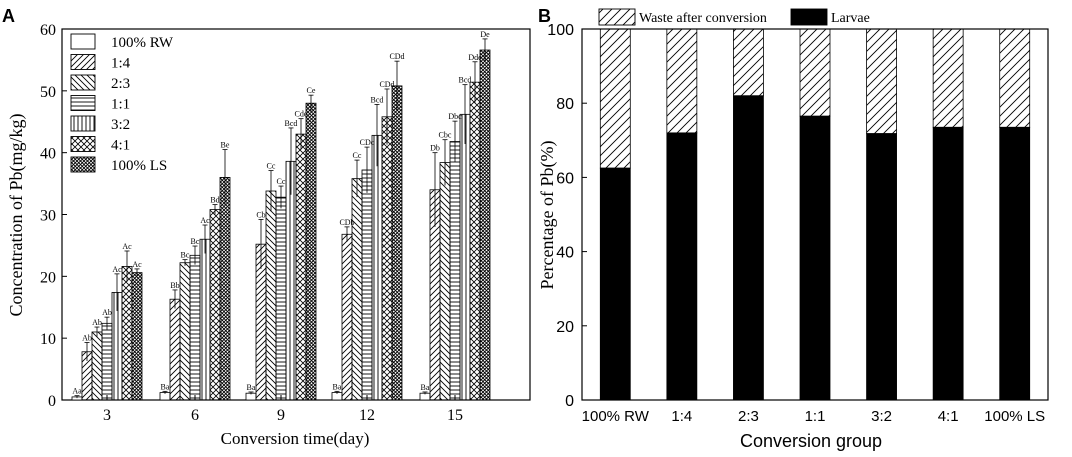 This screenshot has height=457, width=1072. Describe the element at coordinates (544, 16) in the screenshot. I see `panel-b-label: B` at that location.